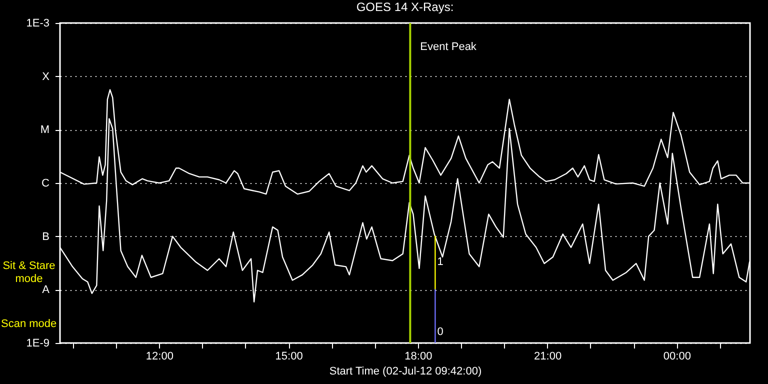  What do you see at coordinates (46, 184) in the screenshot?
I see `y-tick-label: C` at bounding box center [46, 184].